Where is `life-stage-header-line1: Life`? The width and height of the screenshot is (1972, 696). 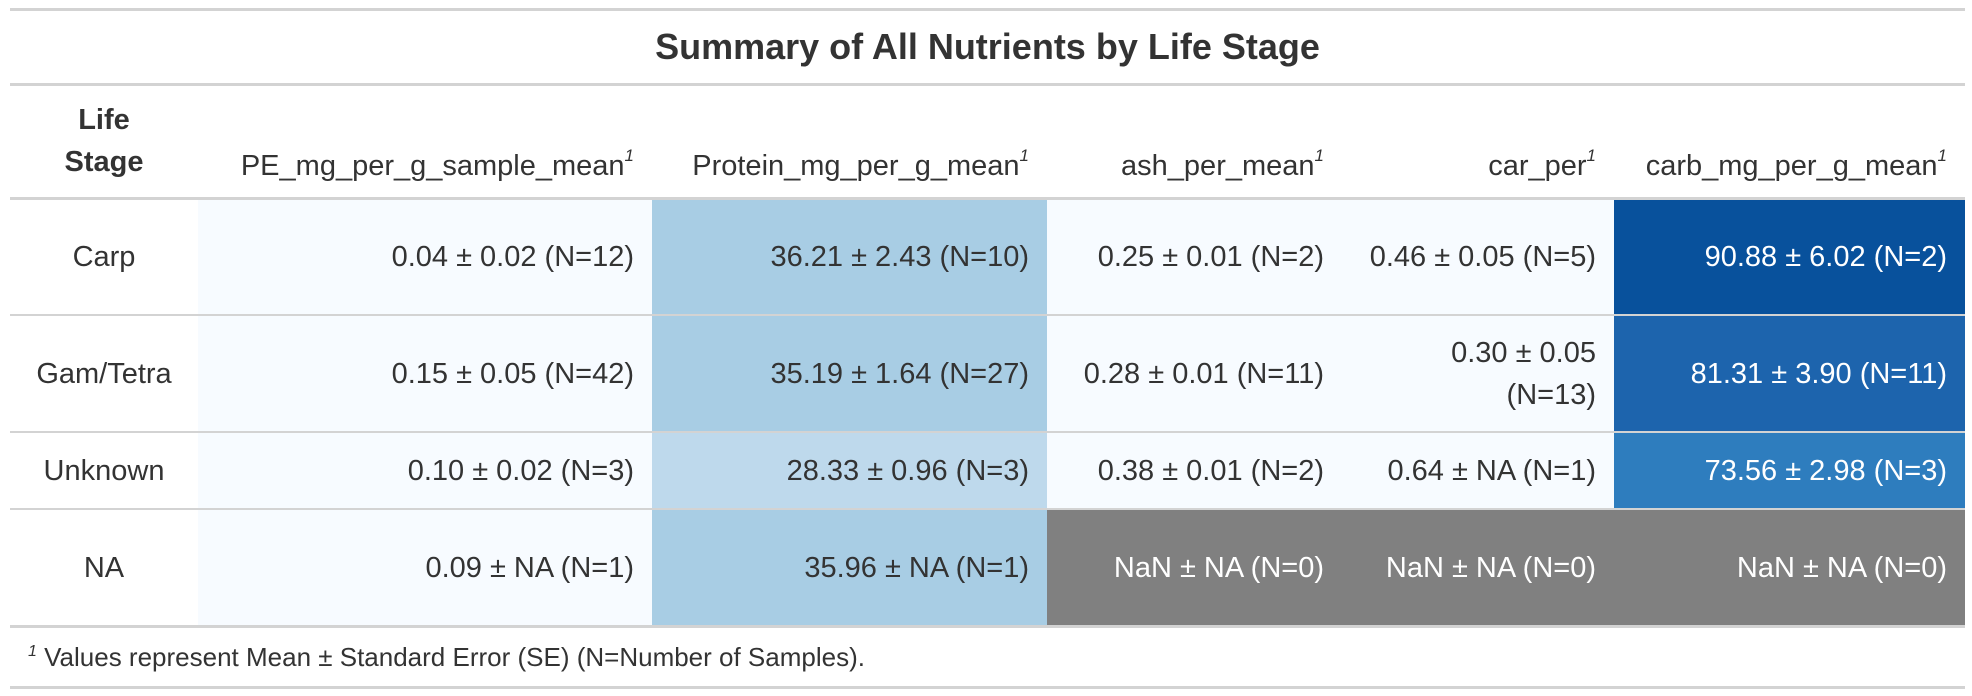 life-stage-header-line1: Life is located at coordinates (104, 119).